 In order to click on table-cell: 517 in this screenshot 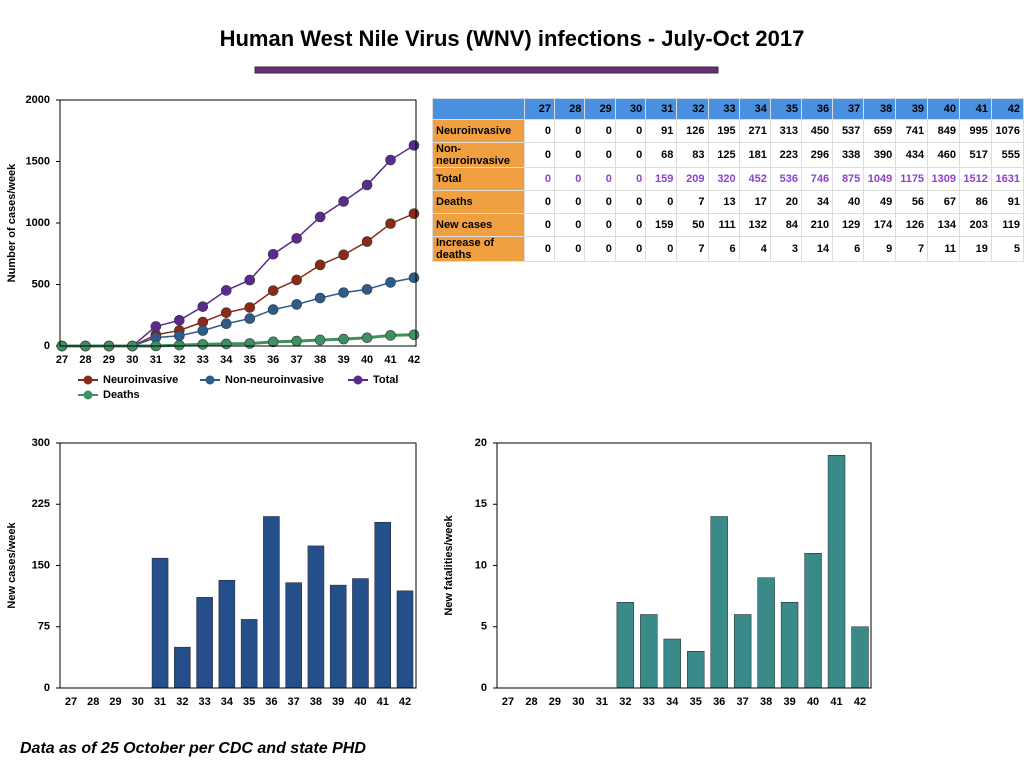, I will do `click(975, 155)`.